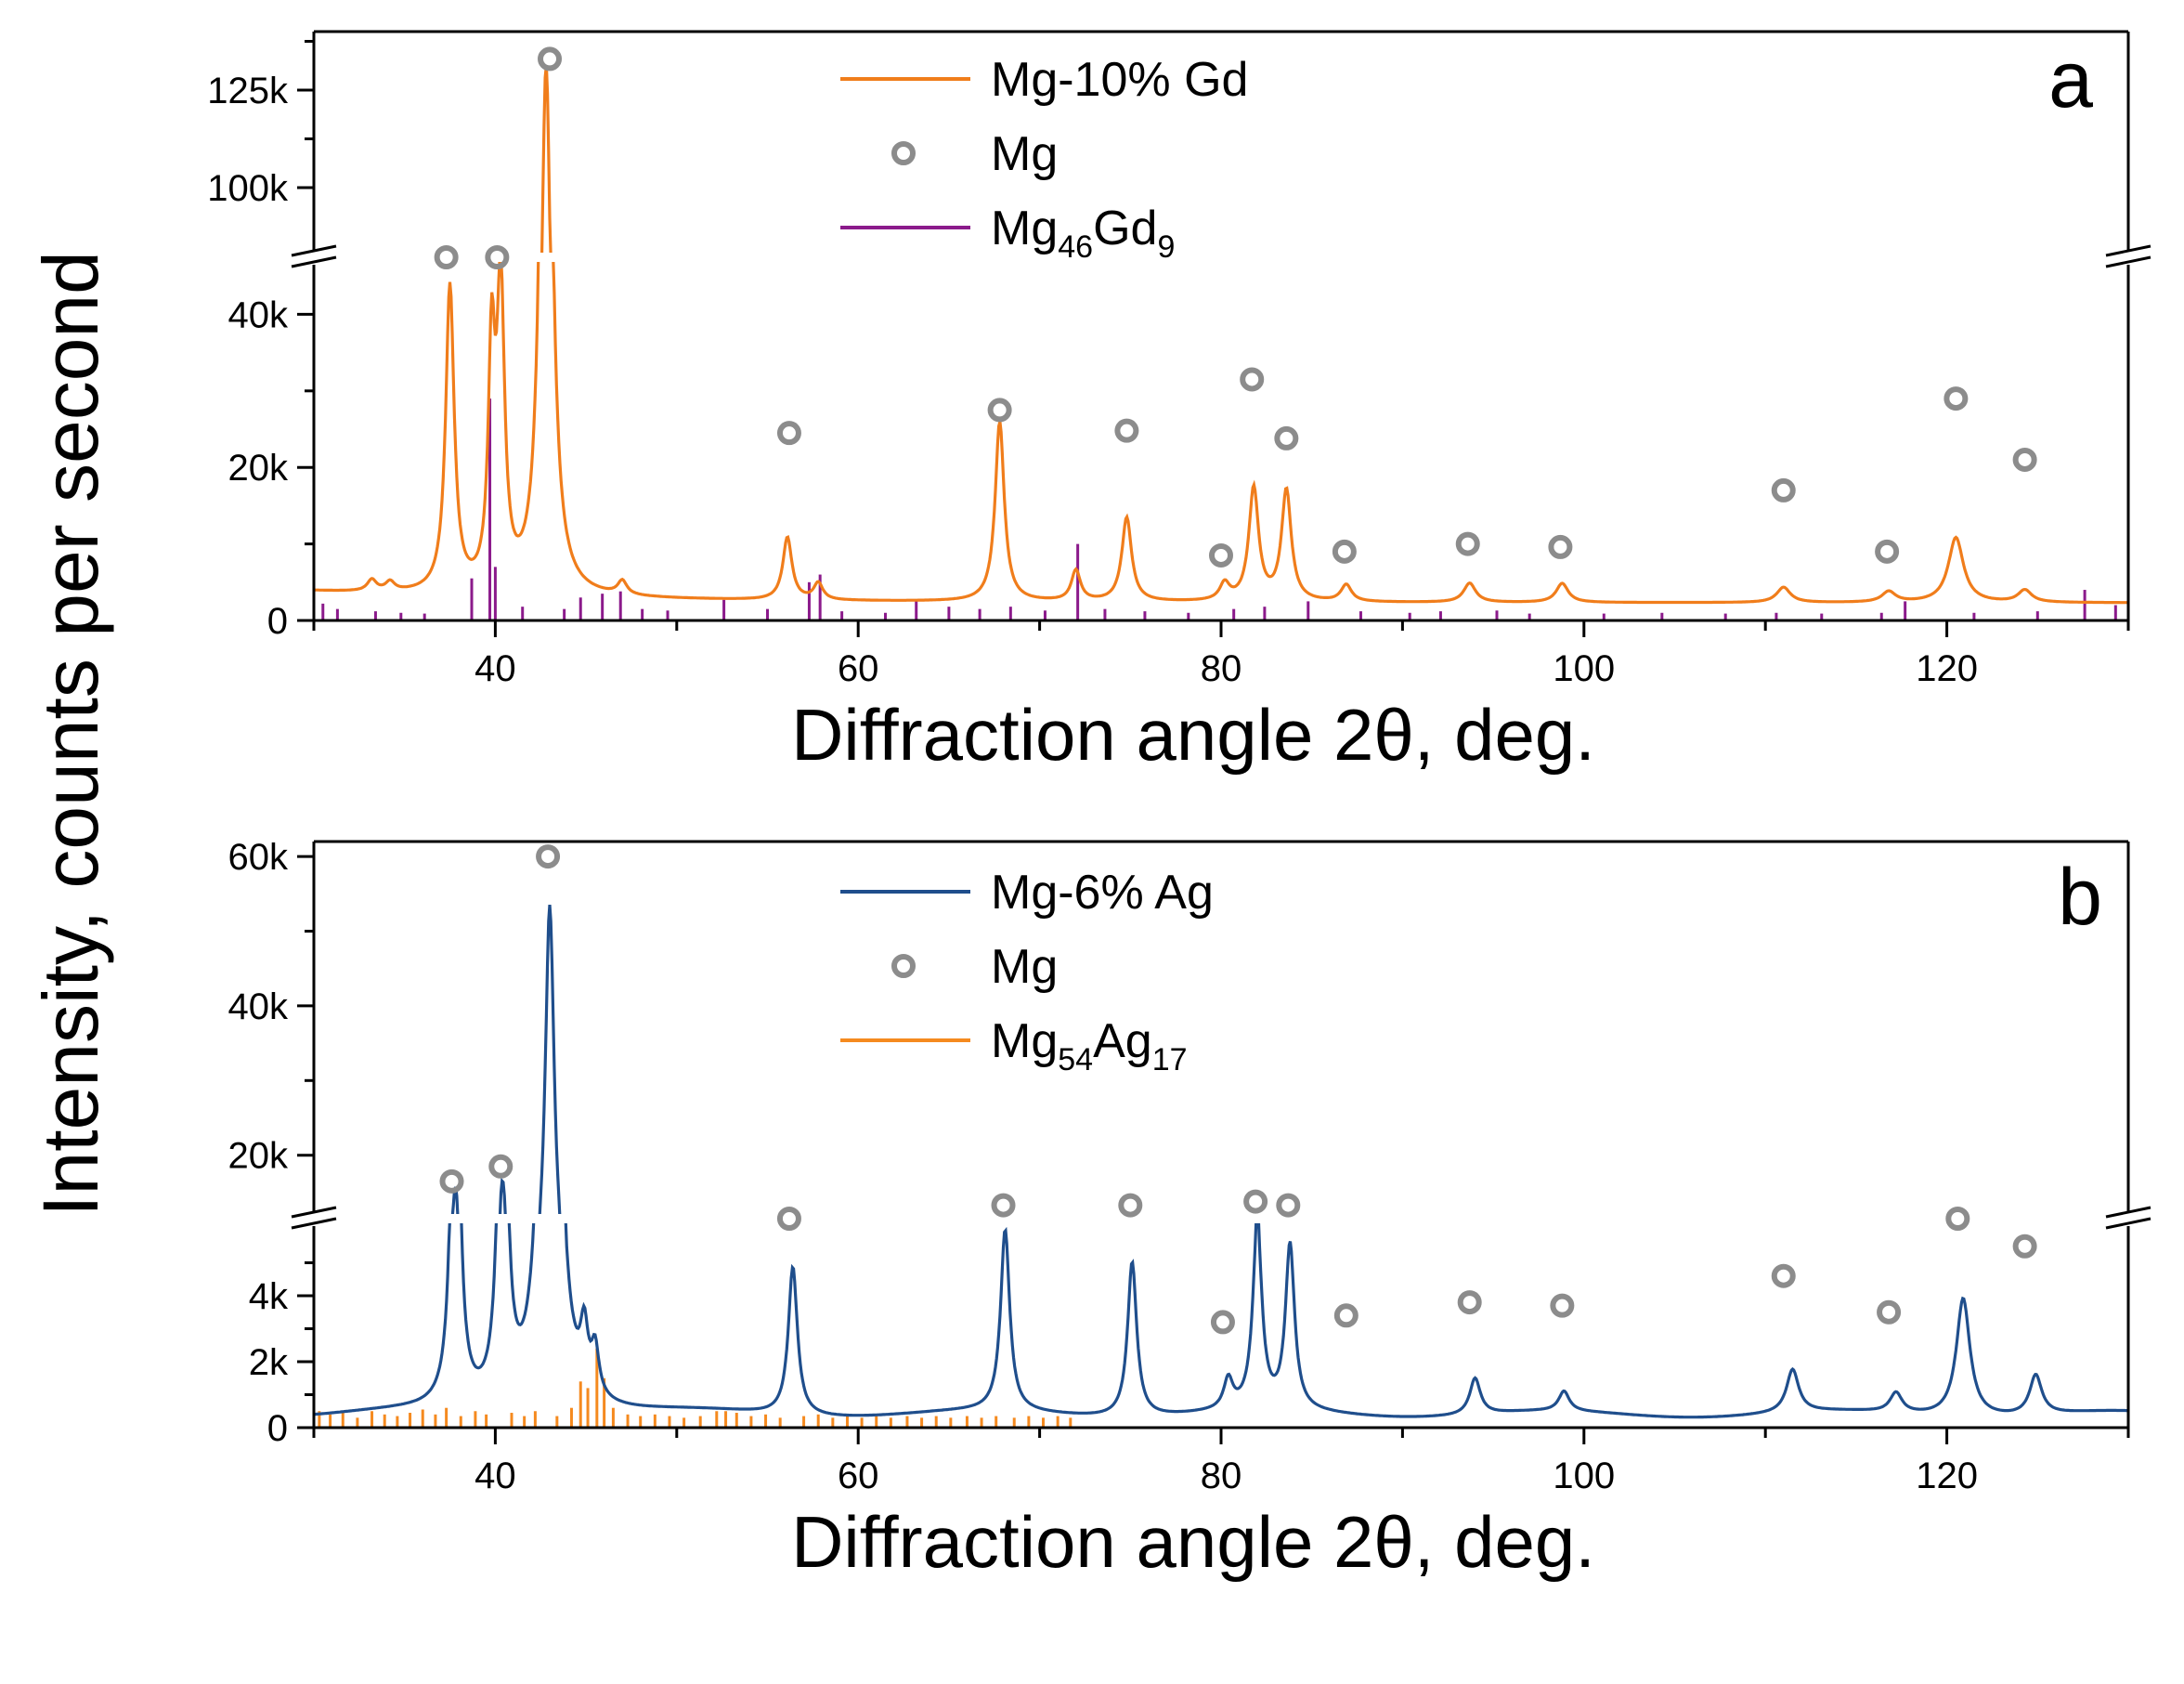 Image resolution: width=2184 pixels, height=1684 pixels. Describe the element at coordinates (1024, 229) in the screenshot. I see `a-legend-ref-part-0: Mg` at that location.